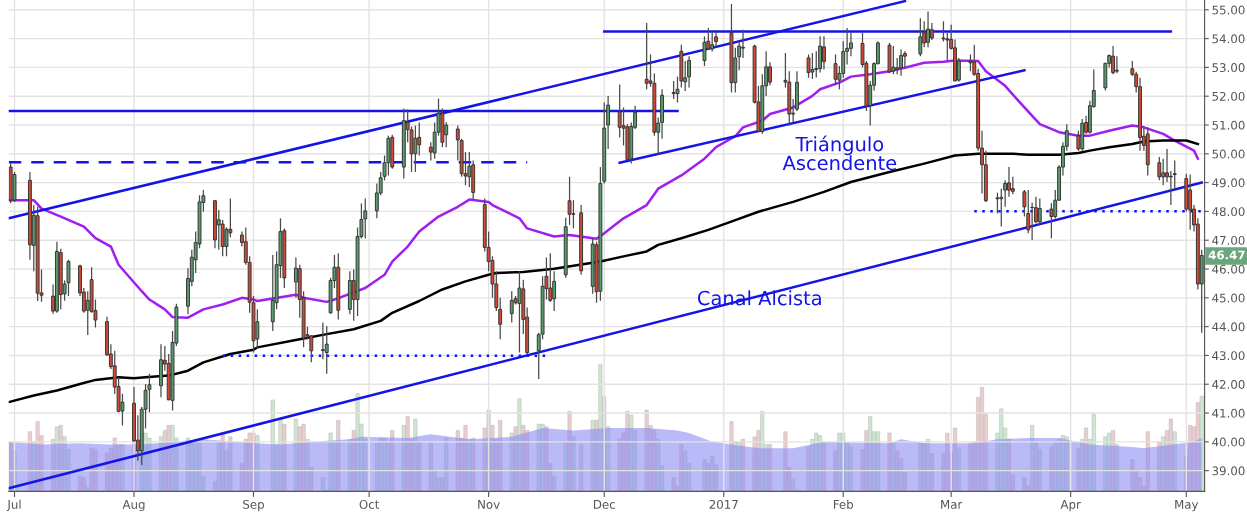 This screenshot has width=1247, height=514. I want to click on x-tick-label: Sep, so click(253, 505).